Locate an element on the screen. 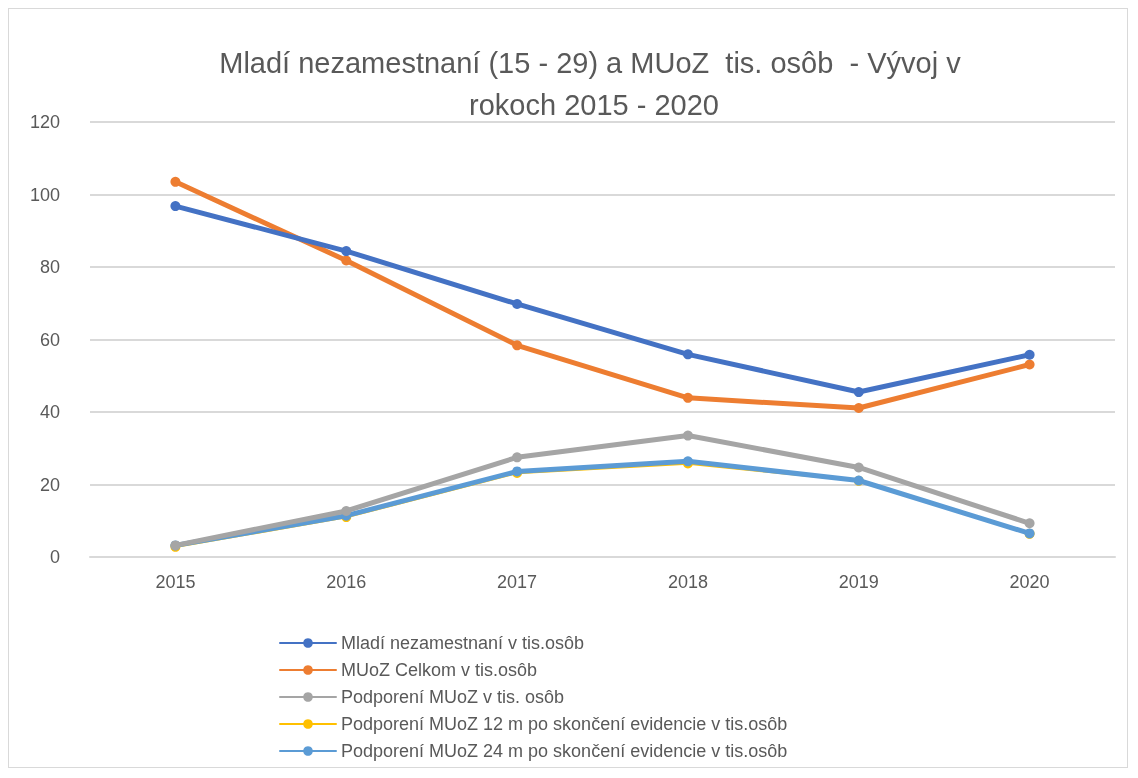 This screenshot has width=1138, height=778. x-tick-label: 2019 is located at coordinates (858, 582).